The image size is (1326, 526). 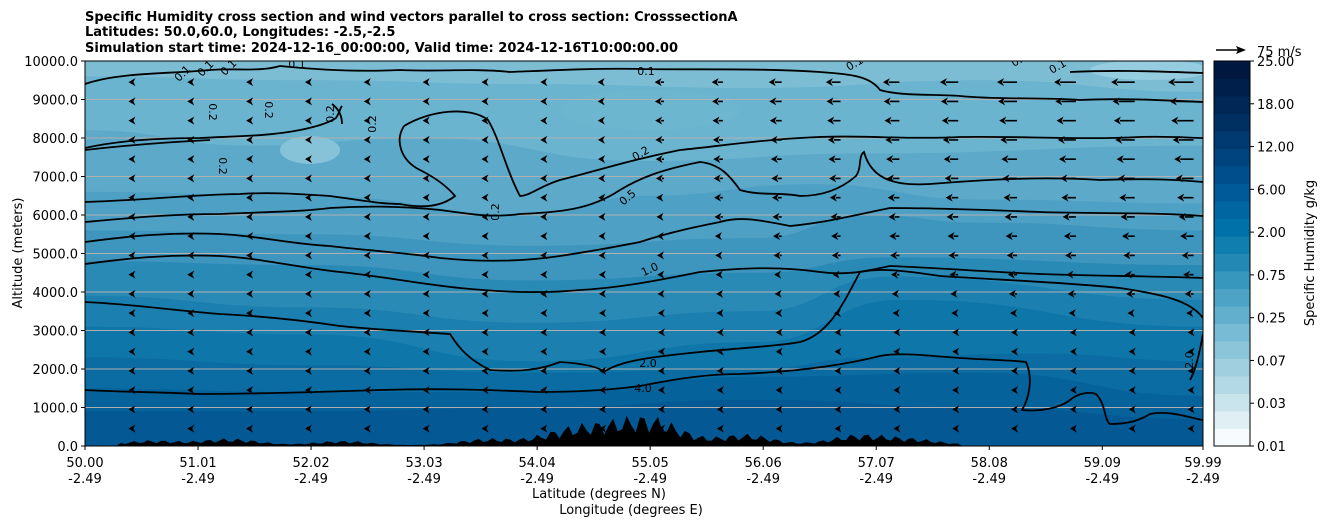 I want to click on contour-line-4.0, so click(x=644, y=389).